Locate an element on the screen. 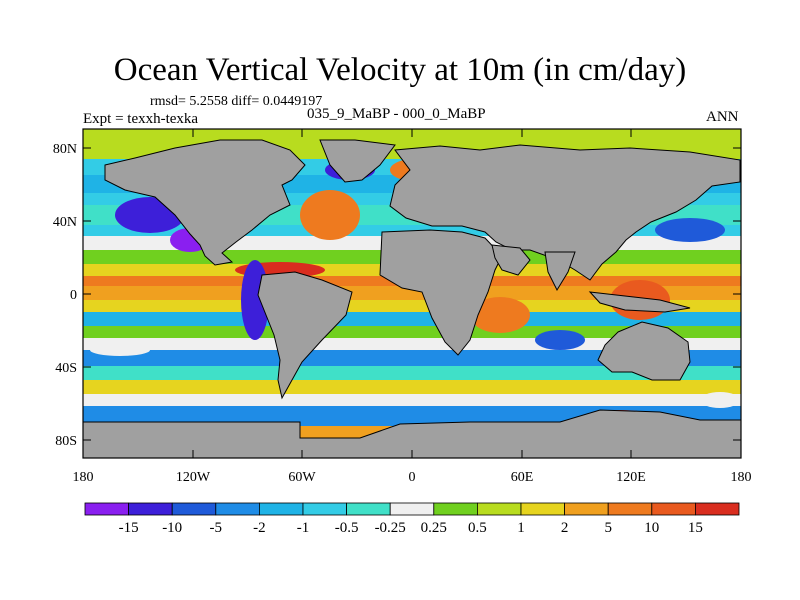  land-eurasia is located at coordinates (565, 212).